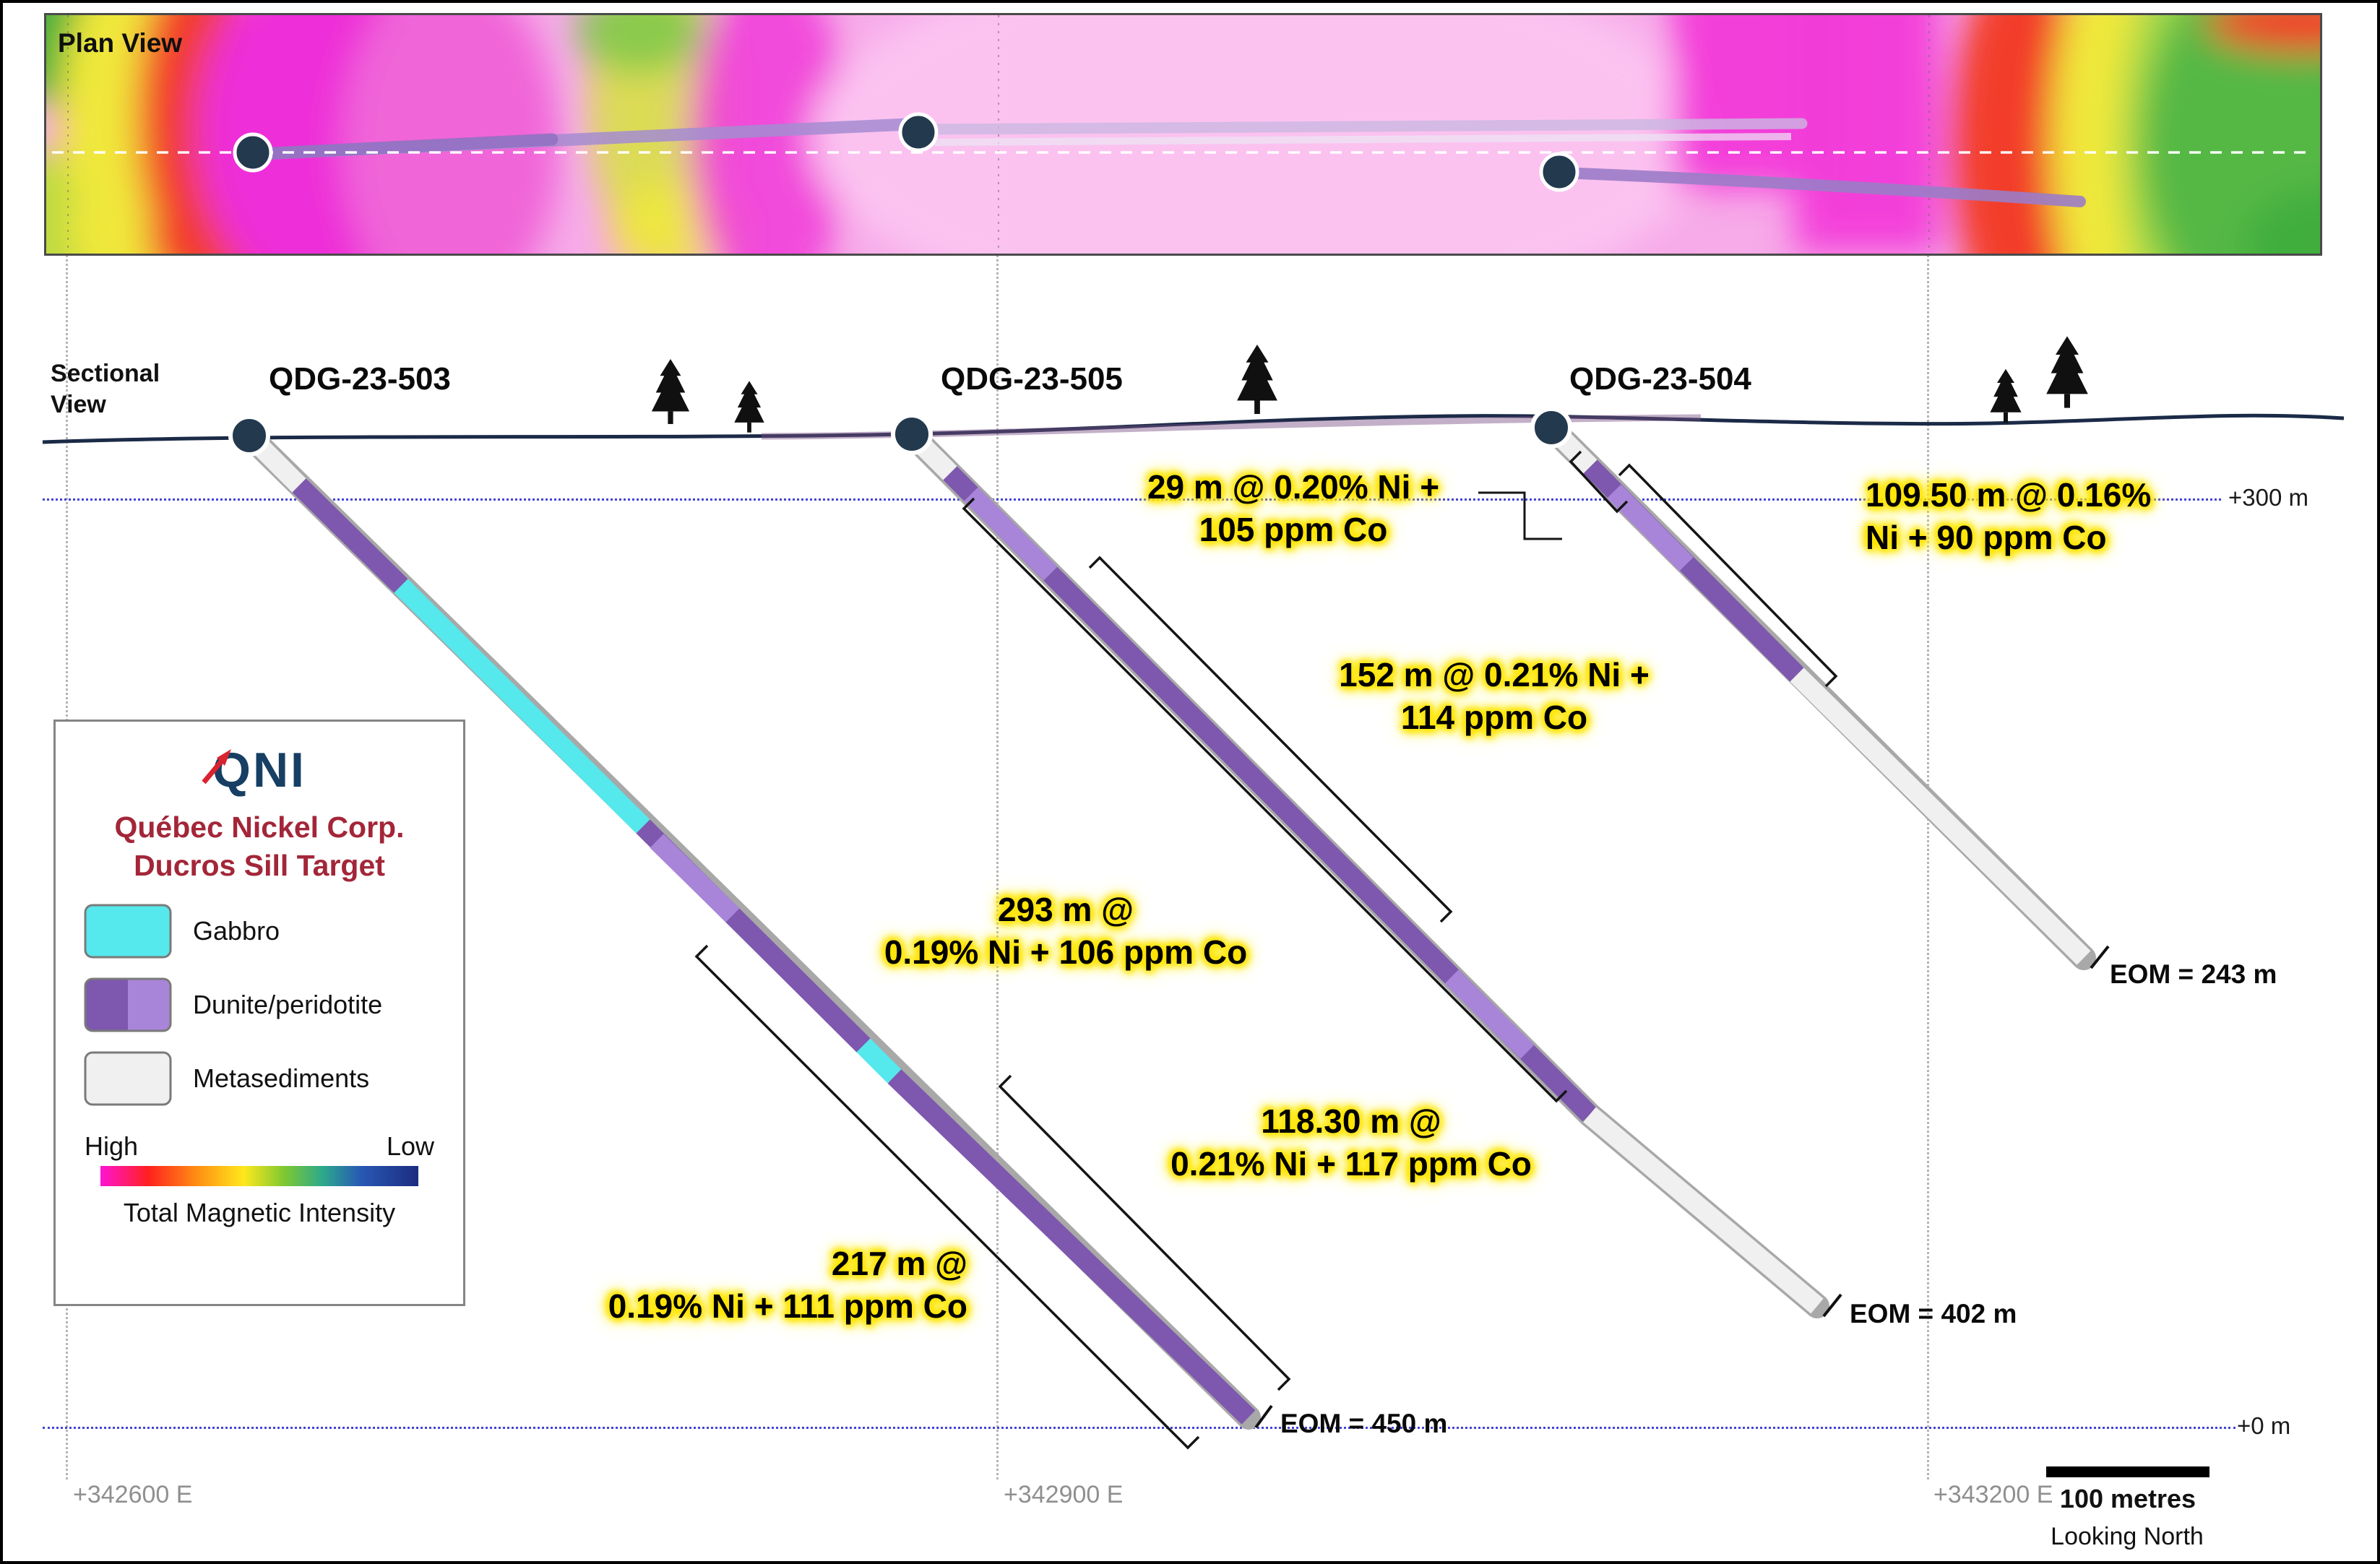 Image resolution: width=2380 pixels, height=1564 pixels. Describe the element at coordinates (1293, 530) in the screenshot. I see `intercept-29m-line2: 105 ppm Co` at that location.